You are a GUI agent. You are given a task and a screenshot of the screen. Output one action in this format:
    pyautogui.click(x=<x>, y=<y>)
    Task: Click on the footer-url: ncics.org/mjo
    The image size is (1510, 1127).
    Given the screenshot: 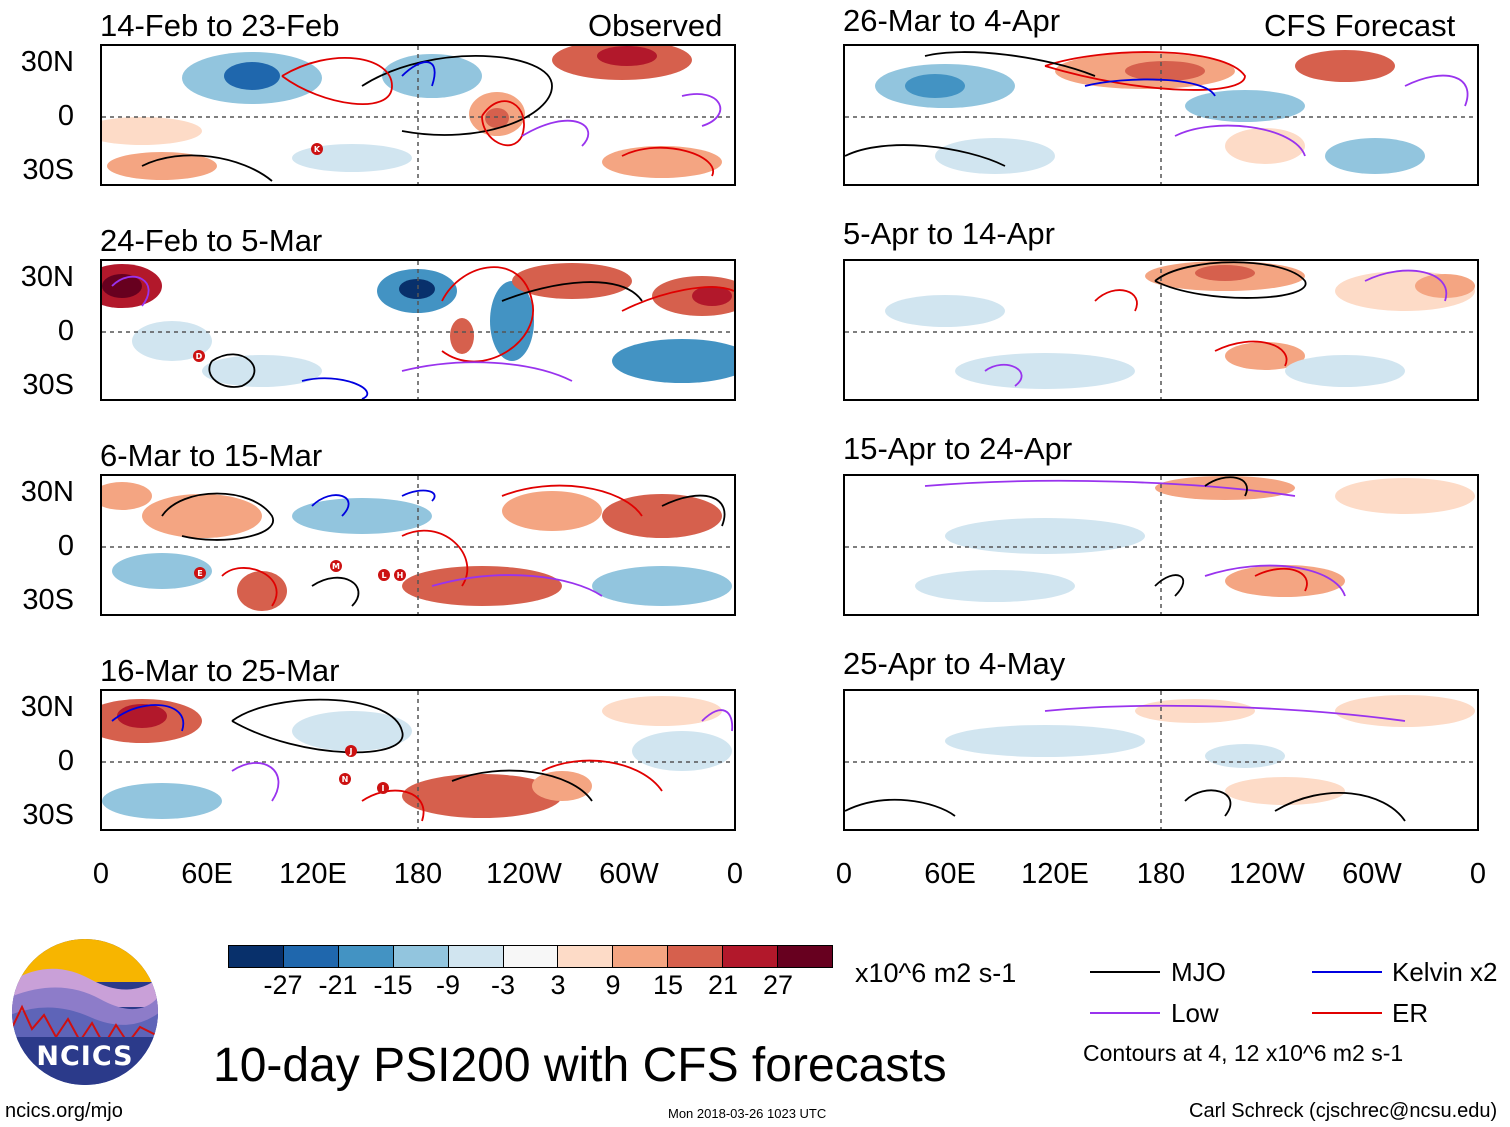 What is the action you would take?
    pyautogui.click(x=64, y=1111)
    